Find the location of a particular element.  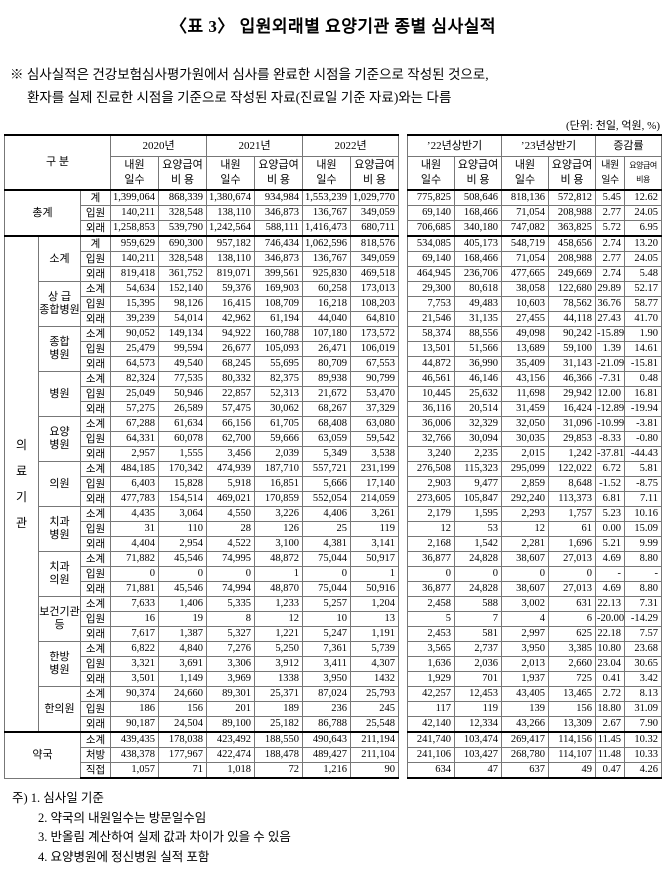

data-cell: 106,019 is located at coordinates (374, 349).